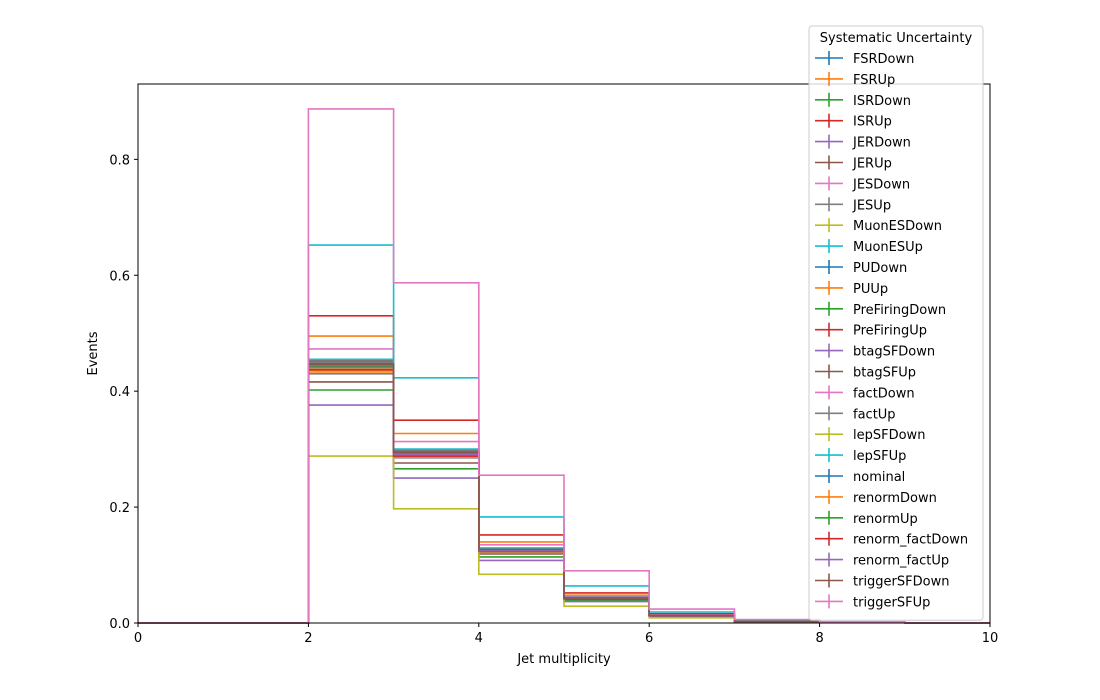 The width and height of the screenshot is (1100, 700). I want to click on legend-entry-PUUp: PUUp, so click(851, 288).